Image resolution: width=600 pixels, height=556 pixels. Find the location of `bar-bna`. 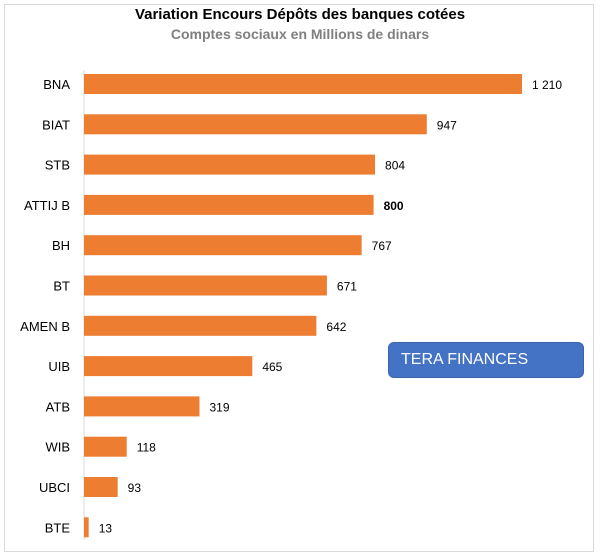

bar-bna is located at coordinates (303, 84).